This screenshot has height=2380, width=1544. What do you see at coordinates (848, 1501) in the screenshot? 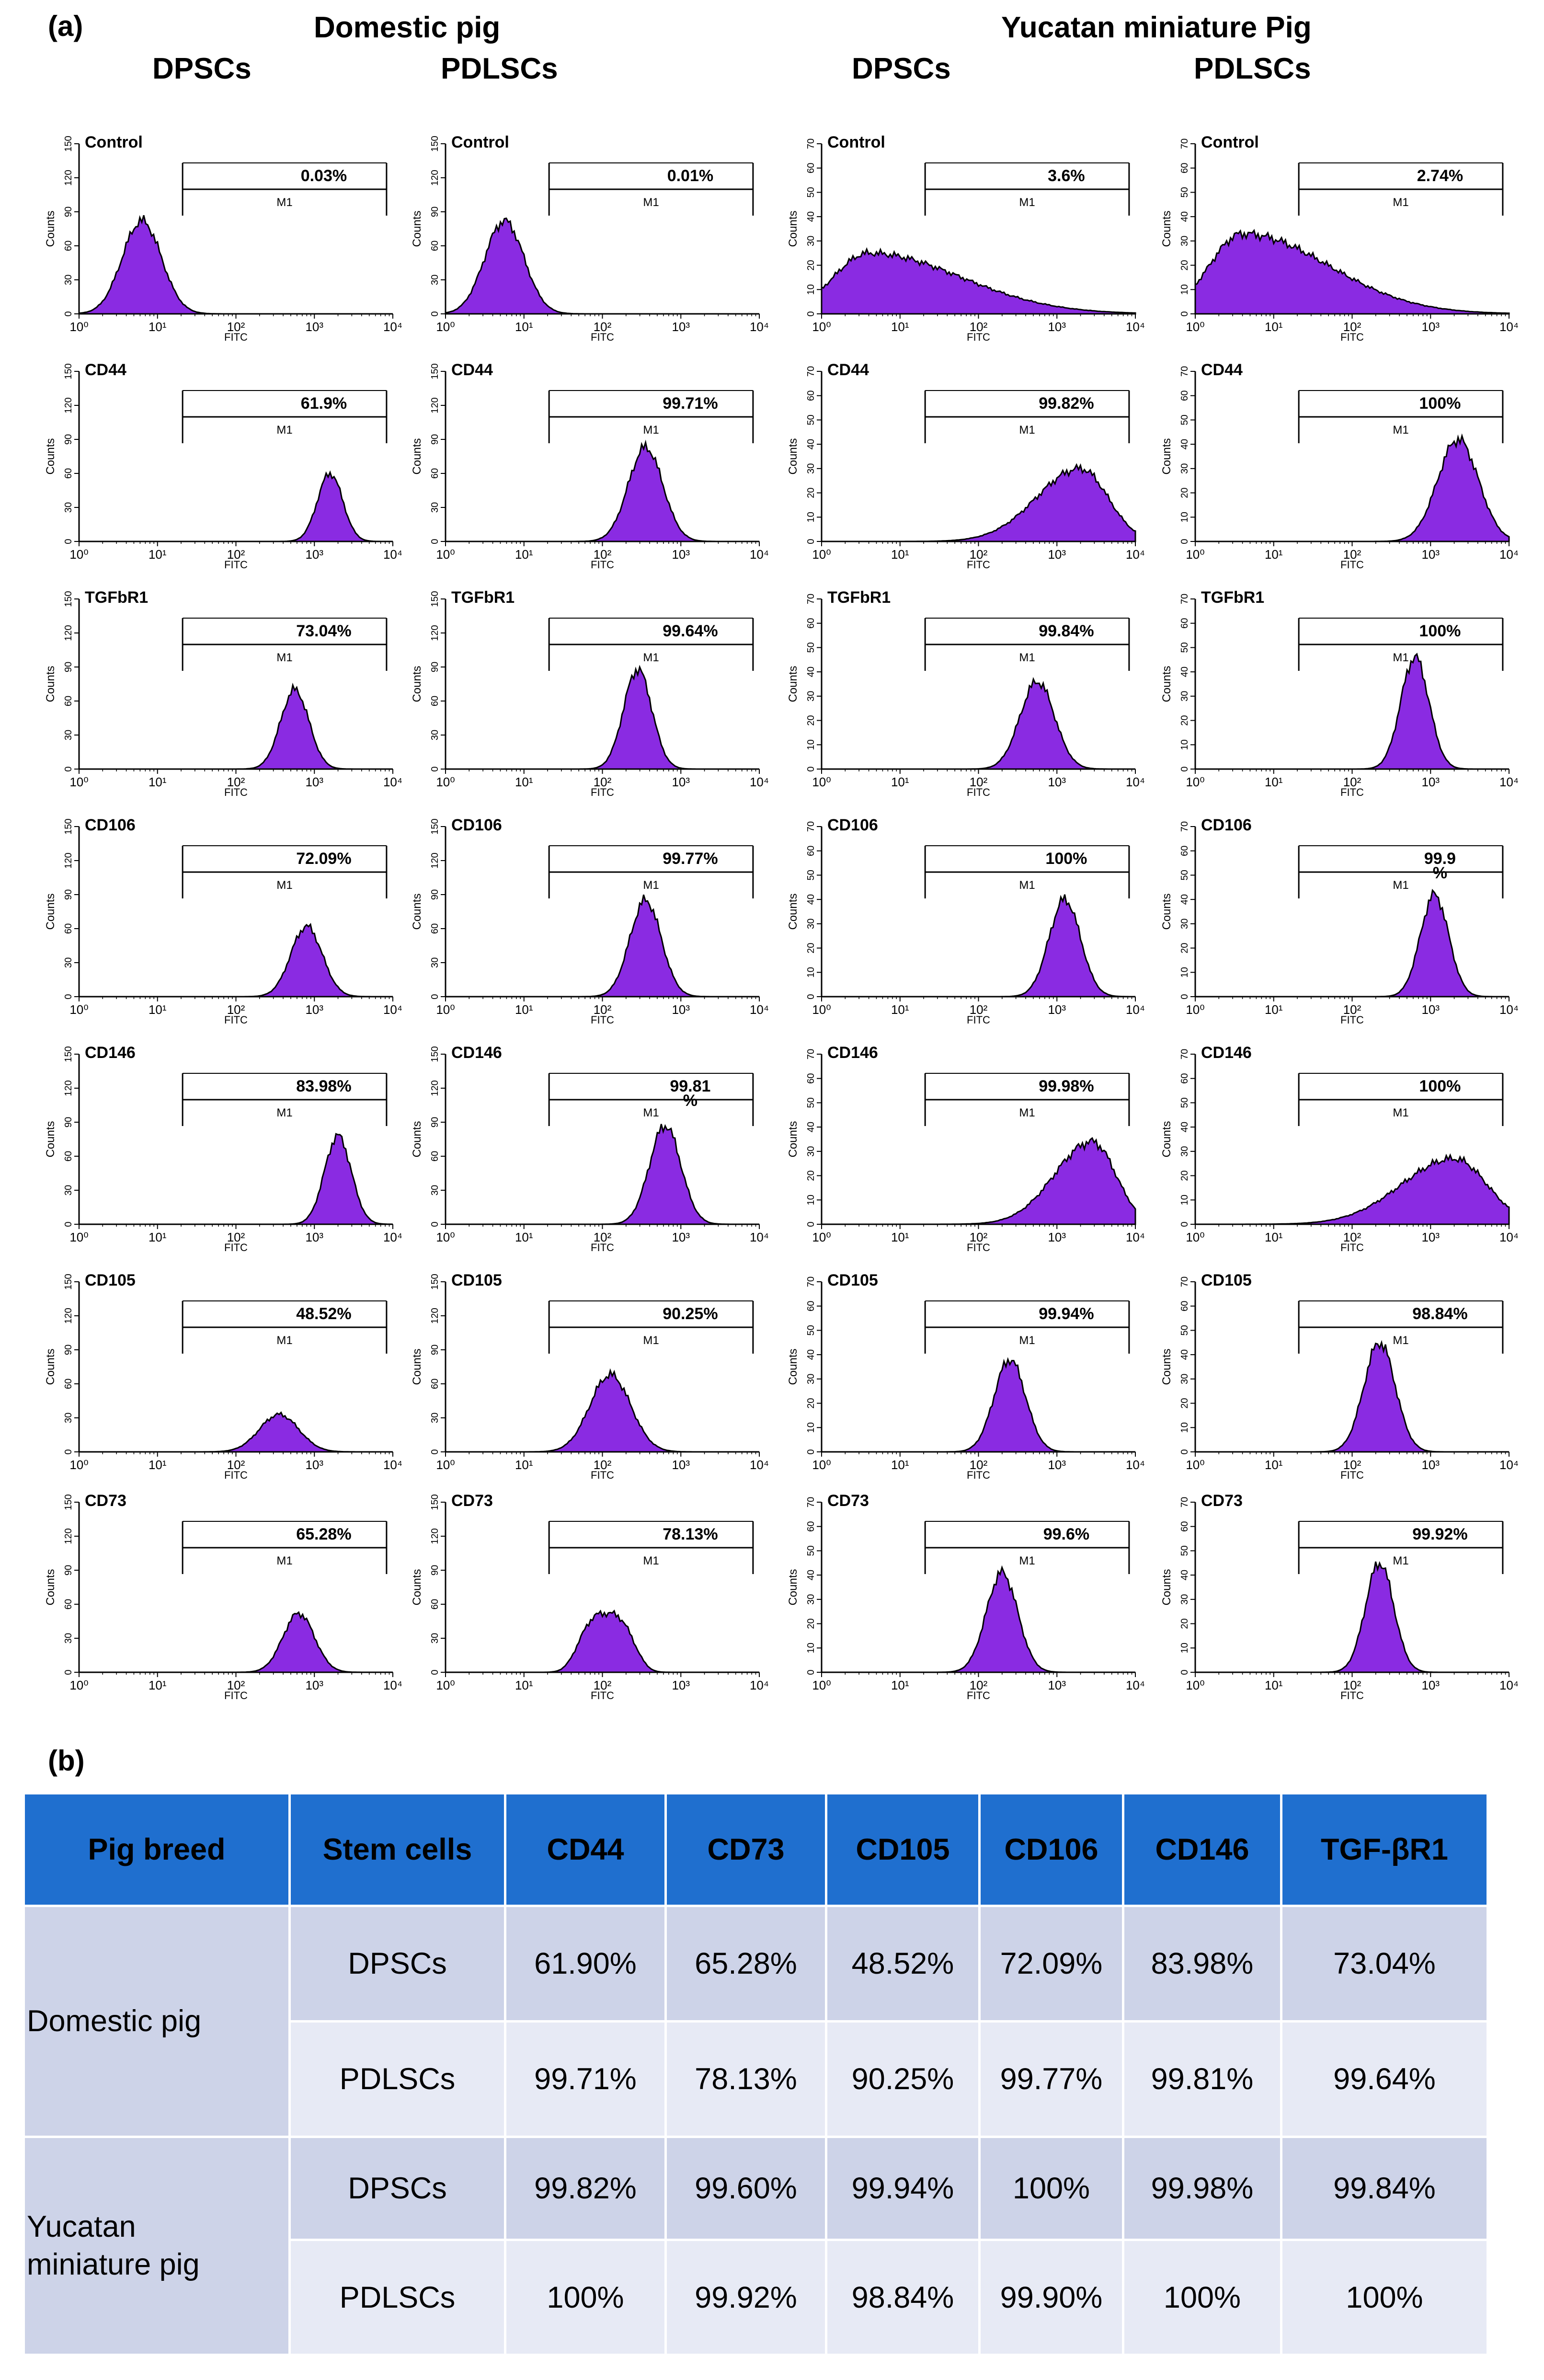
I see `marker-label: CD73` at bounding box center [848, 1501].